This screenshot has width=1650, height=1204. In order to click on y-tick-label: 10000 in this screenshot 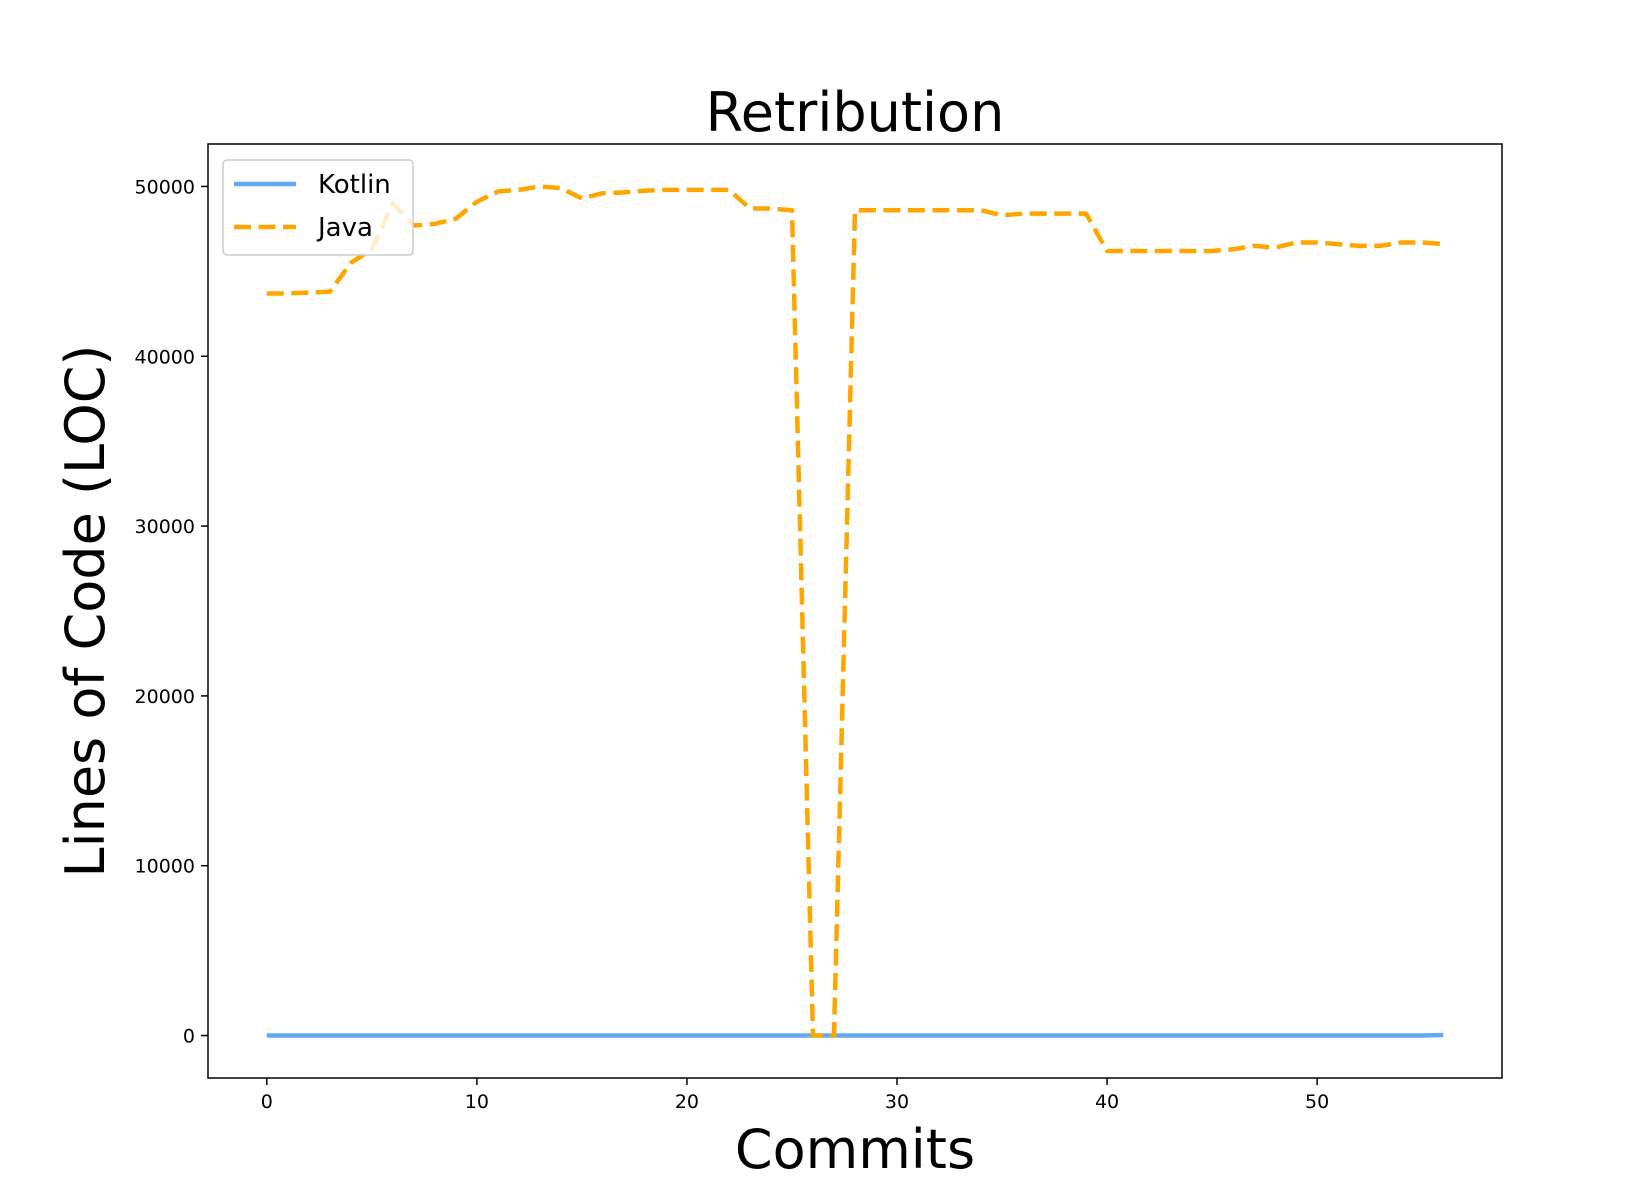, I will do `click(165, 867)`.